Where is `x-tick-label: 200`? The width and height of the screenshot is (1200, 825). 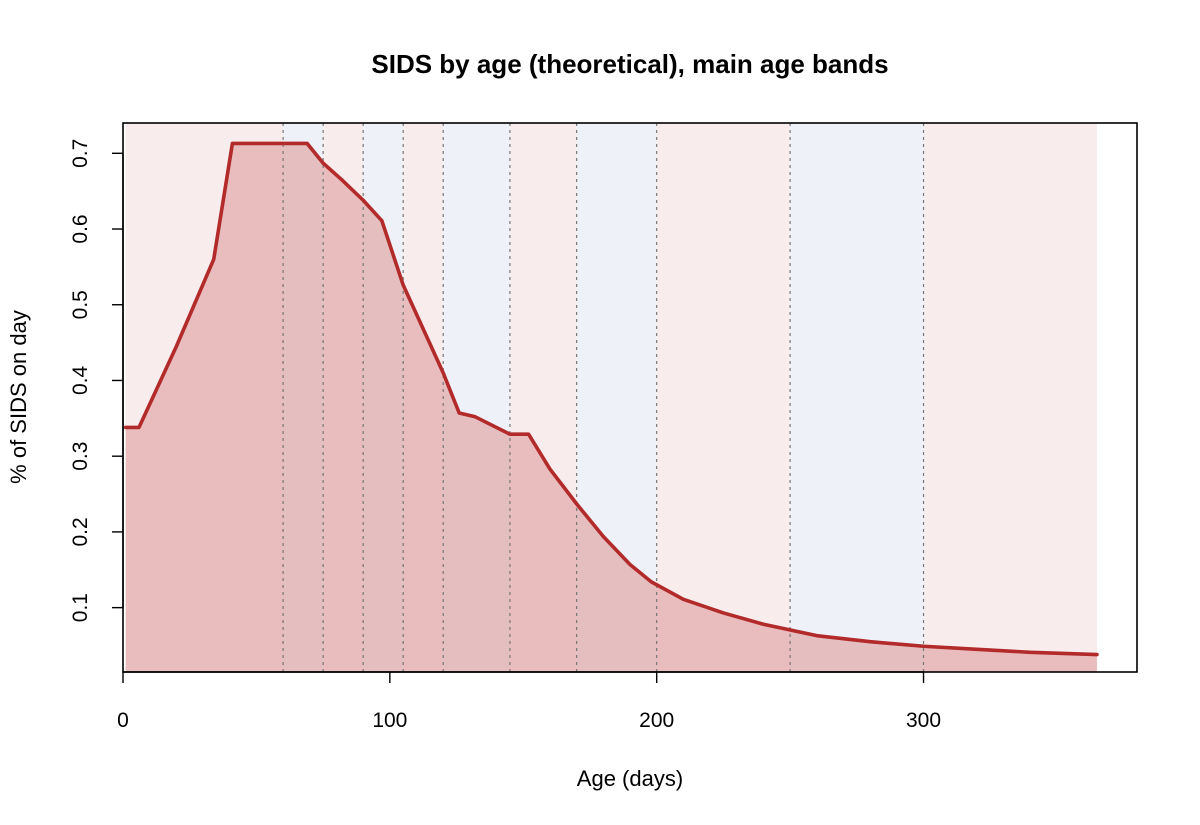 x-tick-label: 200 is located at coordinates (656, 720).